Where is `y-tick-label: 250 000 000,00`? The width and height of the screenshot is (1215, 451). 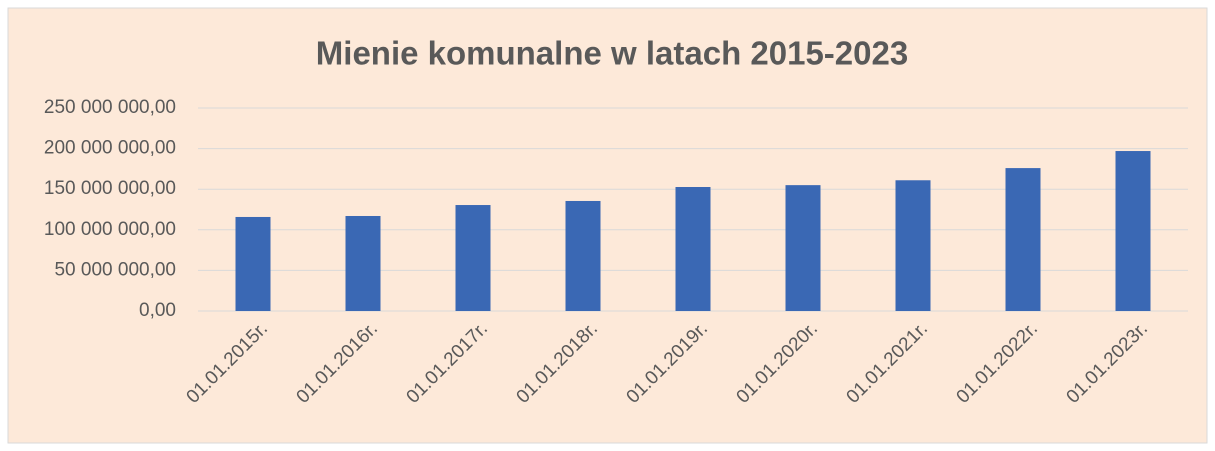
y-tick-label: 250 000 000,00 is located at coordinates (110, 107).